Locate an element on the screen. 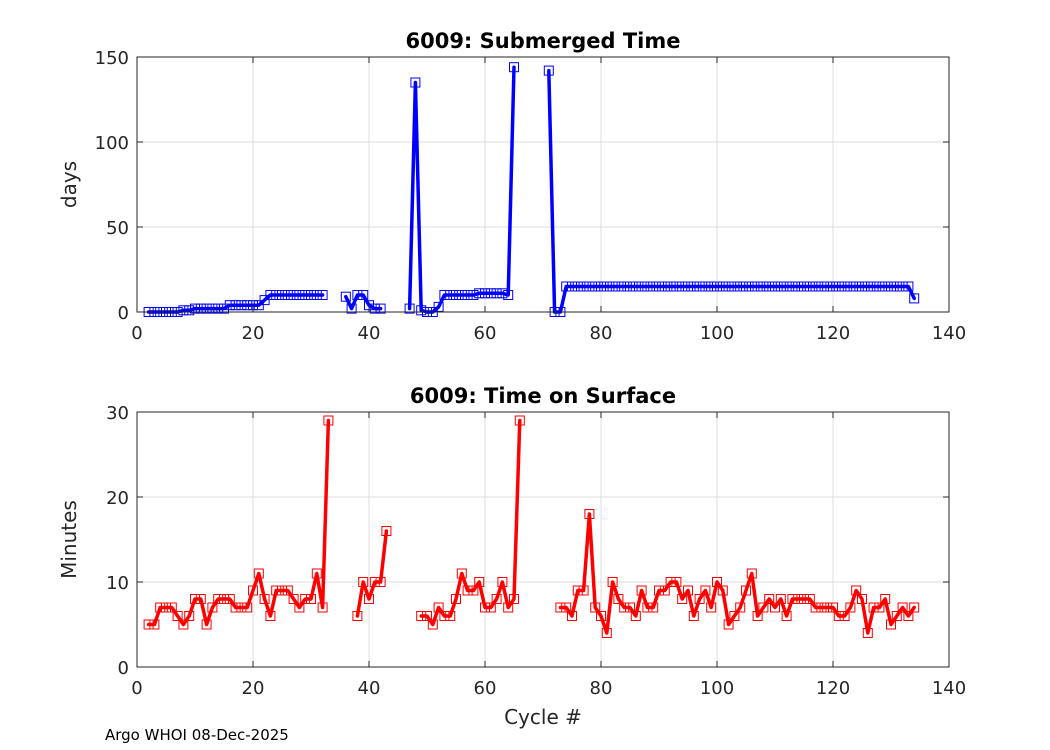 This screenshot has height=750, width=1050. x-tick-label: 0 is located at coordinates (136, 688).